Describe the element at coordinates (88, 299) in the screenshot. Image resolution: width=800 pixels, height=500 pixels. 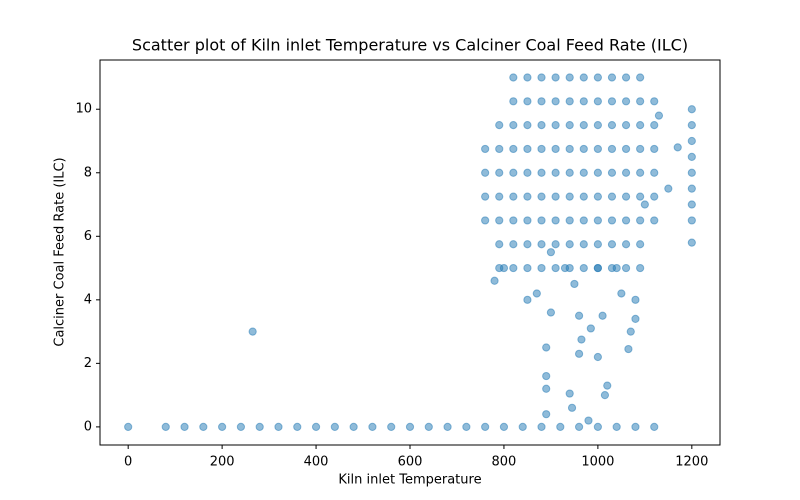
I see `y-tick-label: 4` at that location.